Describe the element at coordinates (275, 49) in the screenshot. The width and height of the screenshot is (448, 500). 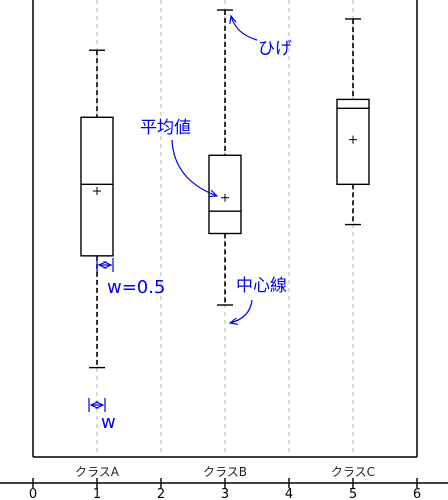
I see `annotation-whisker: ひげ` at that location.